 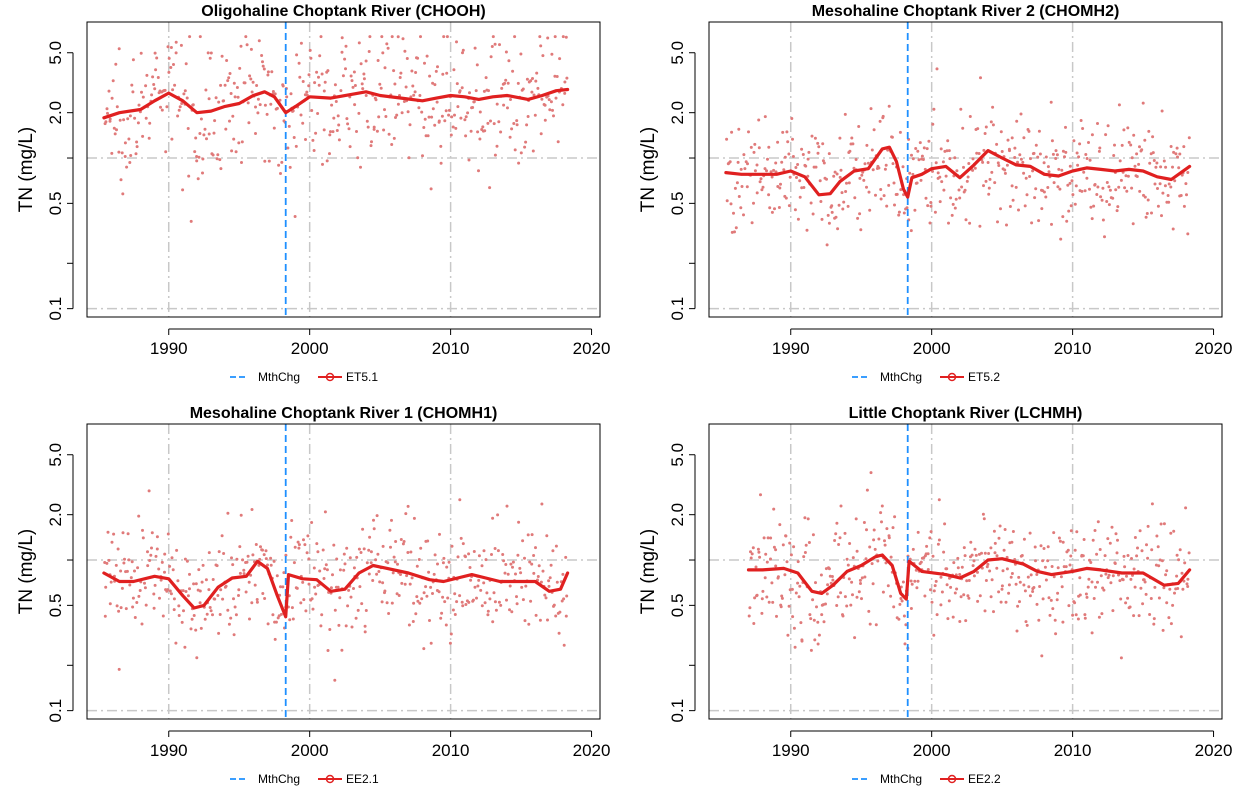 What do you see at coordinates (55, 113) in the screenshot?
I see `y-tick-label: 2.0` at bounding box center [55, 113].